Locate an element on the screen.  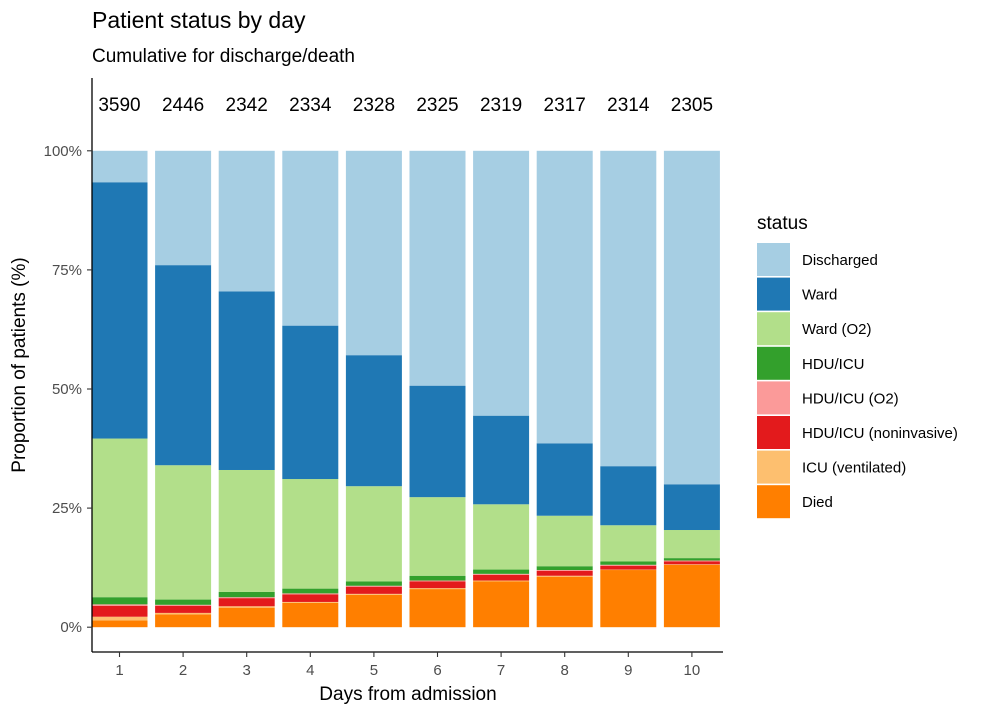
count-label-day-3: 2342 is located at coordinates (247, 105).